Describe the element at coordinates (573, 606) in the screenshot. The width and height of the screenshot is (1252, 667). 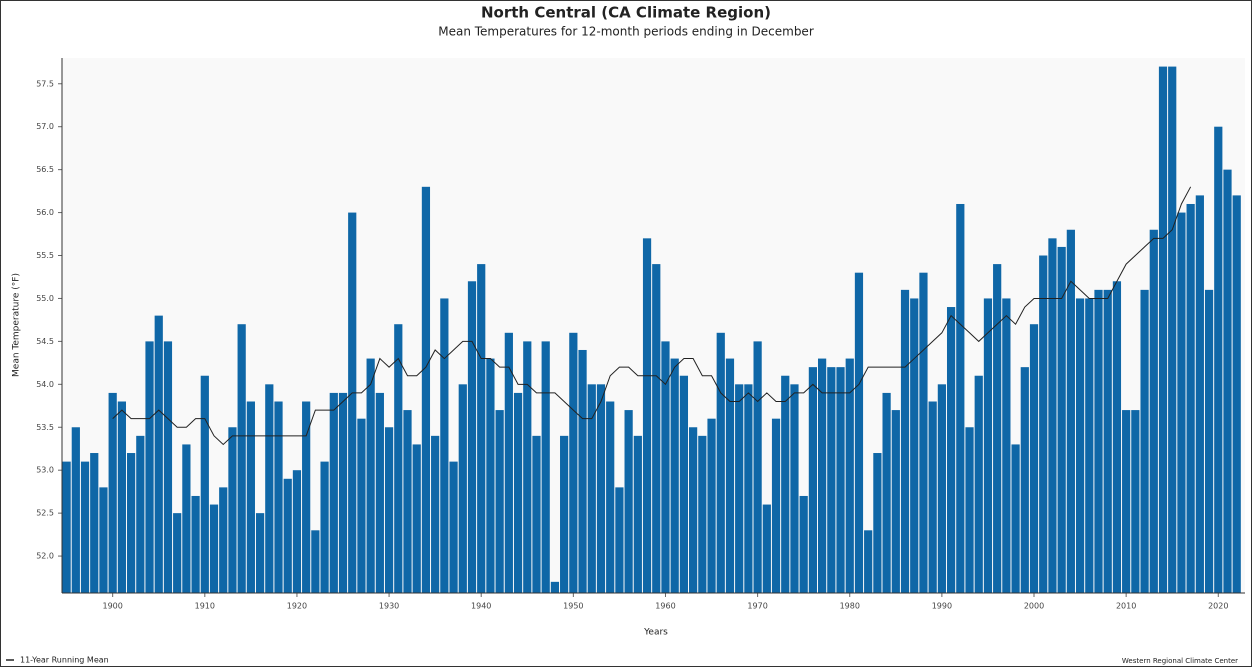
I see `x-tick-label: 1950` at that location.